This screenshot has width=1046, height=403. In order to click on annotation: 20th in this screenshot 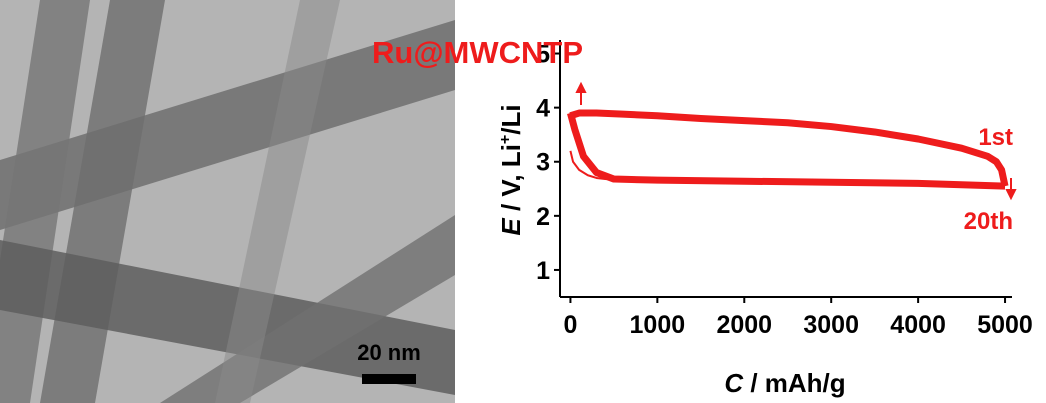, I will do `click(988, 221)`.